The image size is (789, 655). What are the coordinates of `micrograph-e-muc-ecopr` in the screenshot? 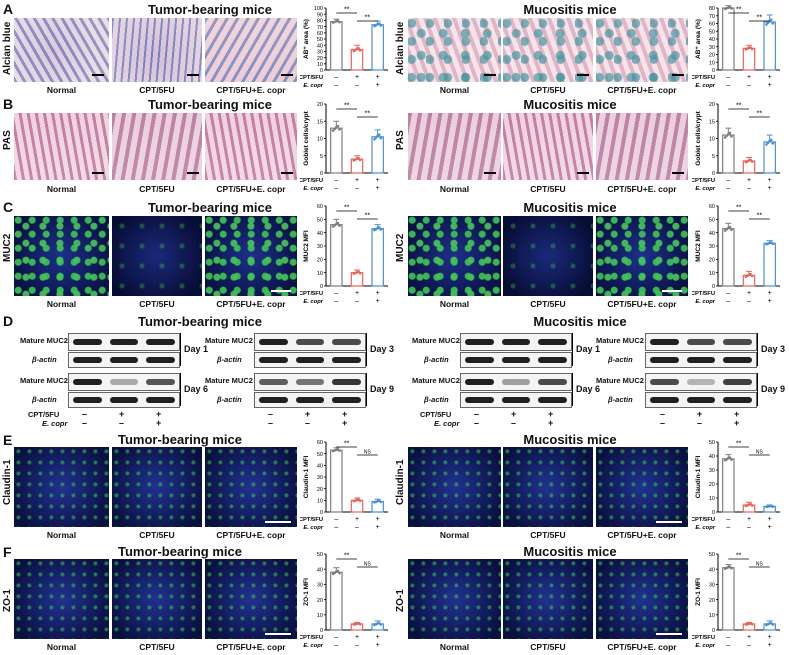 It's located at (642, 487).